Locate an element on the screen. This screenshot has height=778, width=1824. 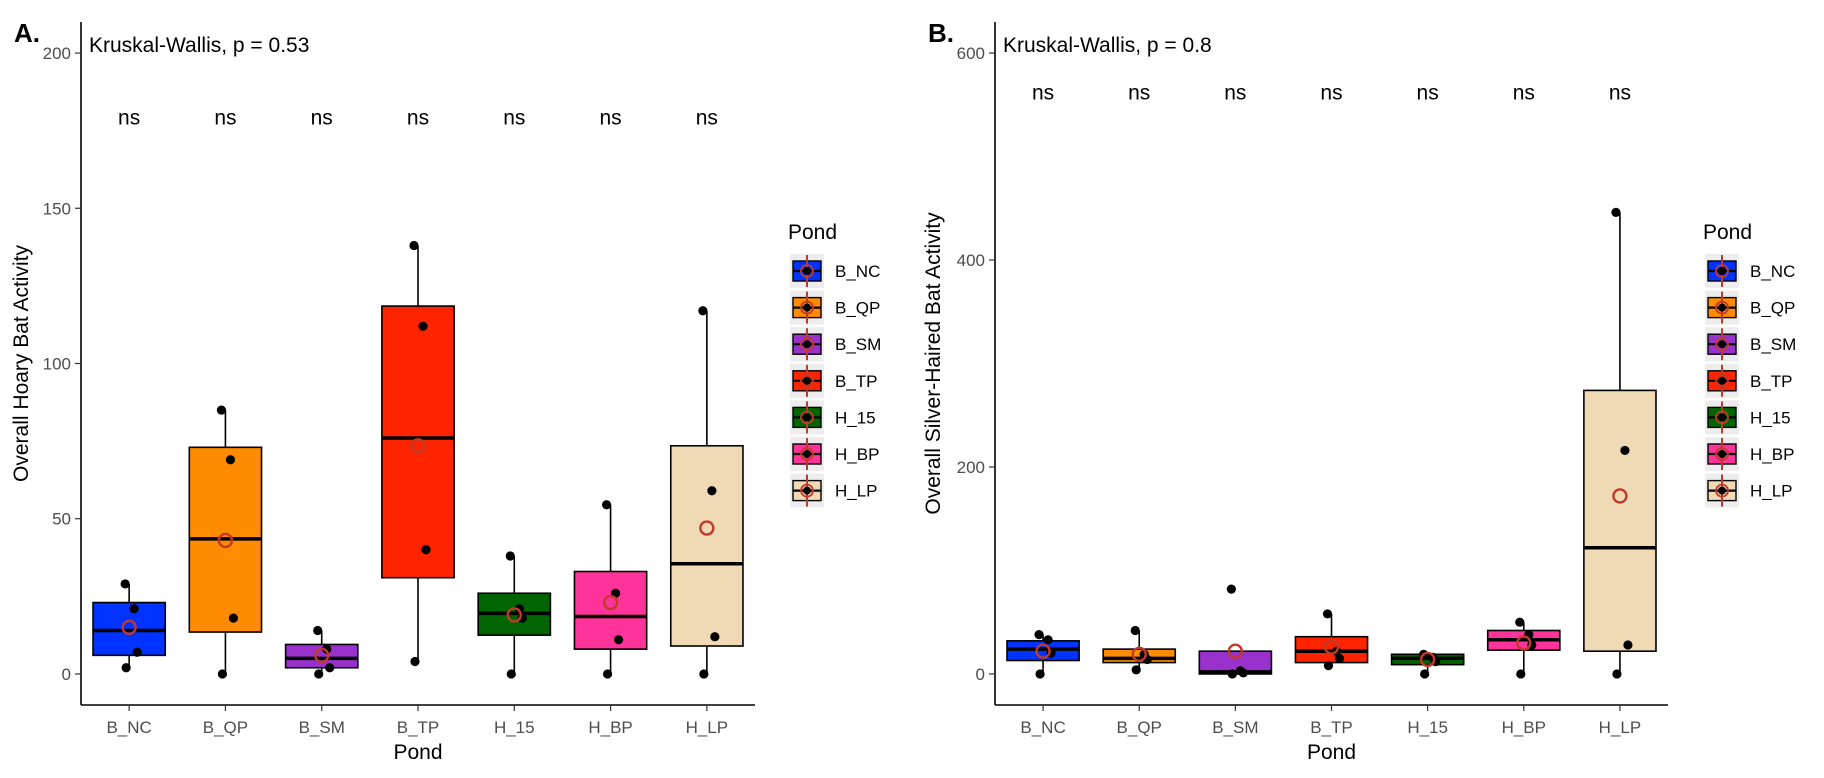
x-tick-label: B_TP is located at coordinates (418, 727).